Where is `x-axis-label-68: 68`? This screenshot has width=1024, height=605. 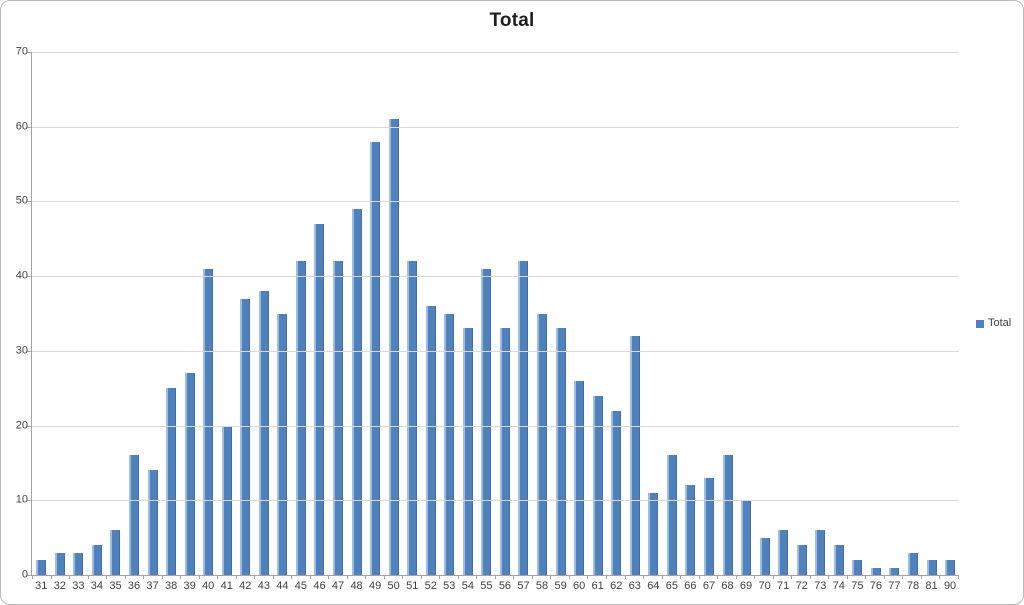 x-axis-label-68: 68 is located at coordinates (727, 586).